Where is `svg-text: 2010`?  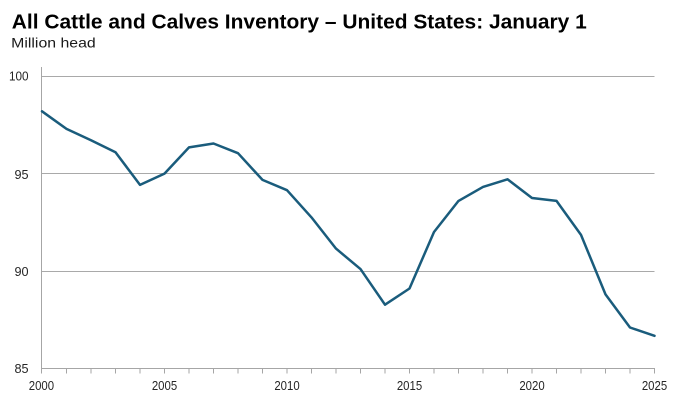
svg-text: 2010 is located at coordinates (286, 385).